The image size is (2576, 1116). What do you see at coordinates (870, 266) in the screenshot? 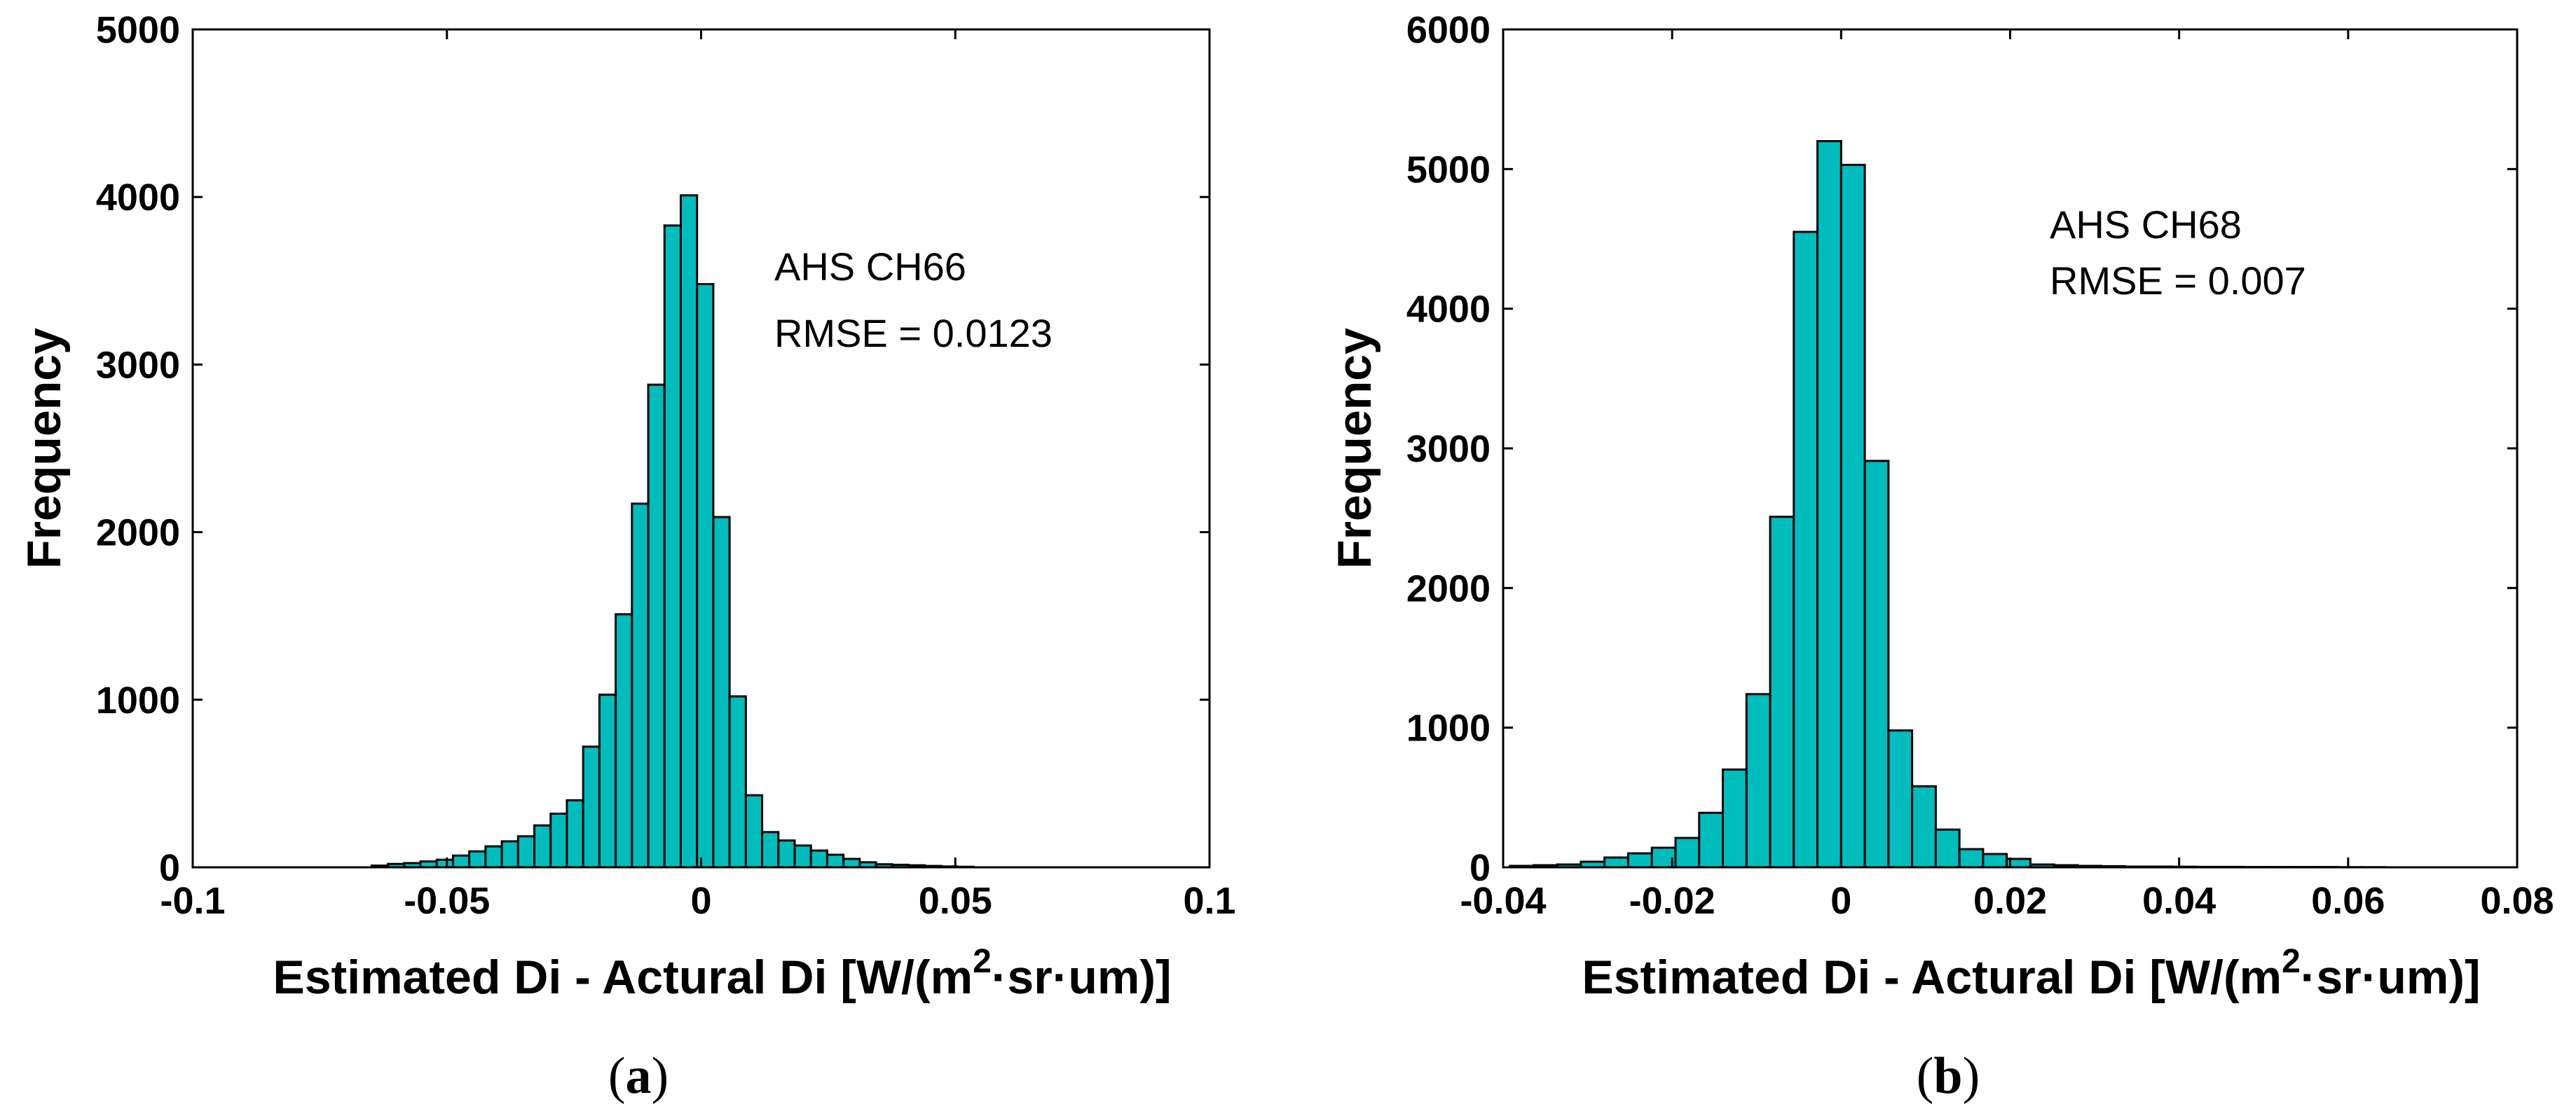
I see `panel-a-annotation-line: AHS CH66` at bounding box center [870, 266].